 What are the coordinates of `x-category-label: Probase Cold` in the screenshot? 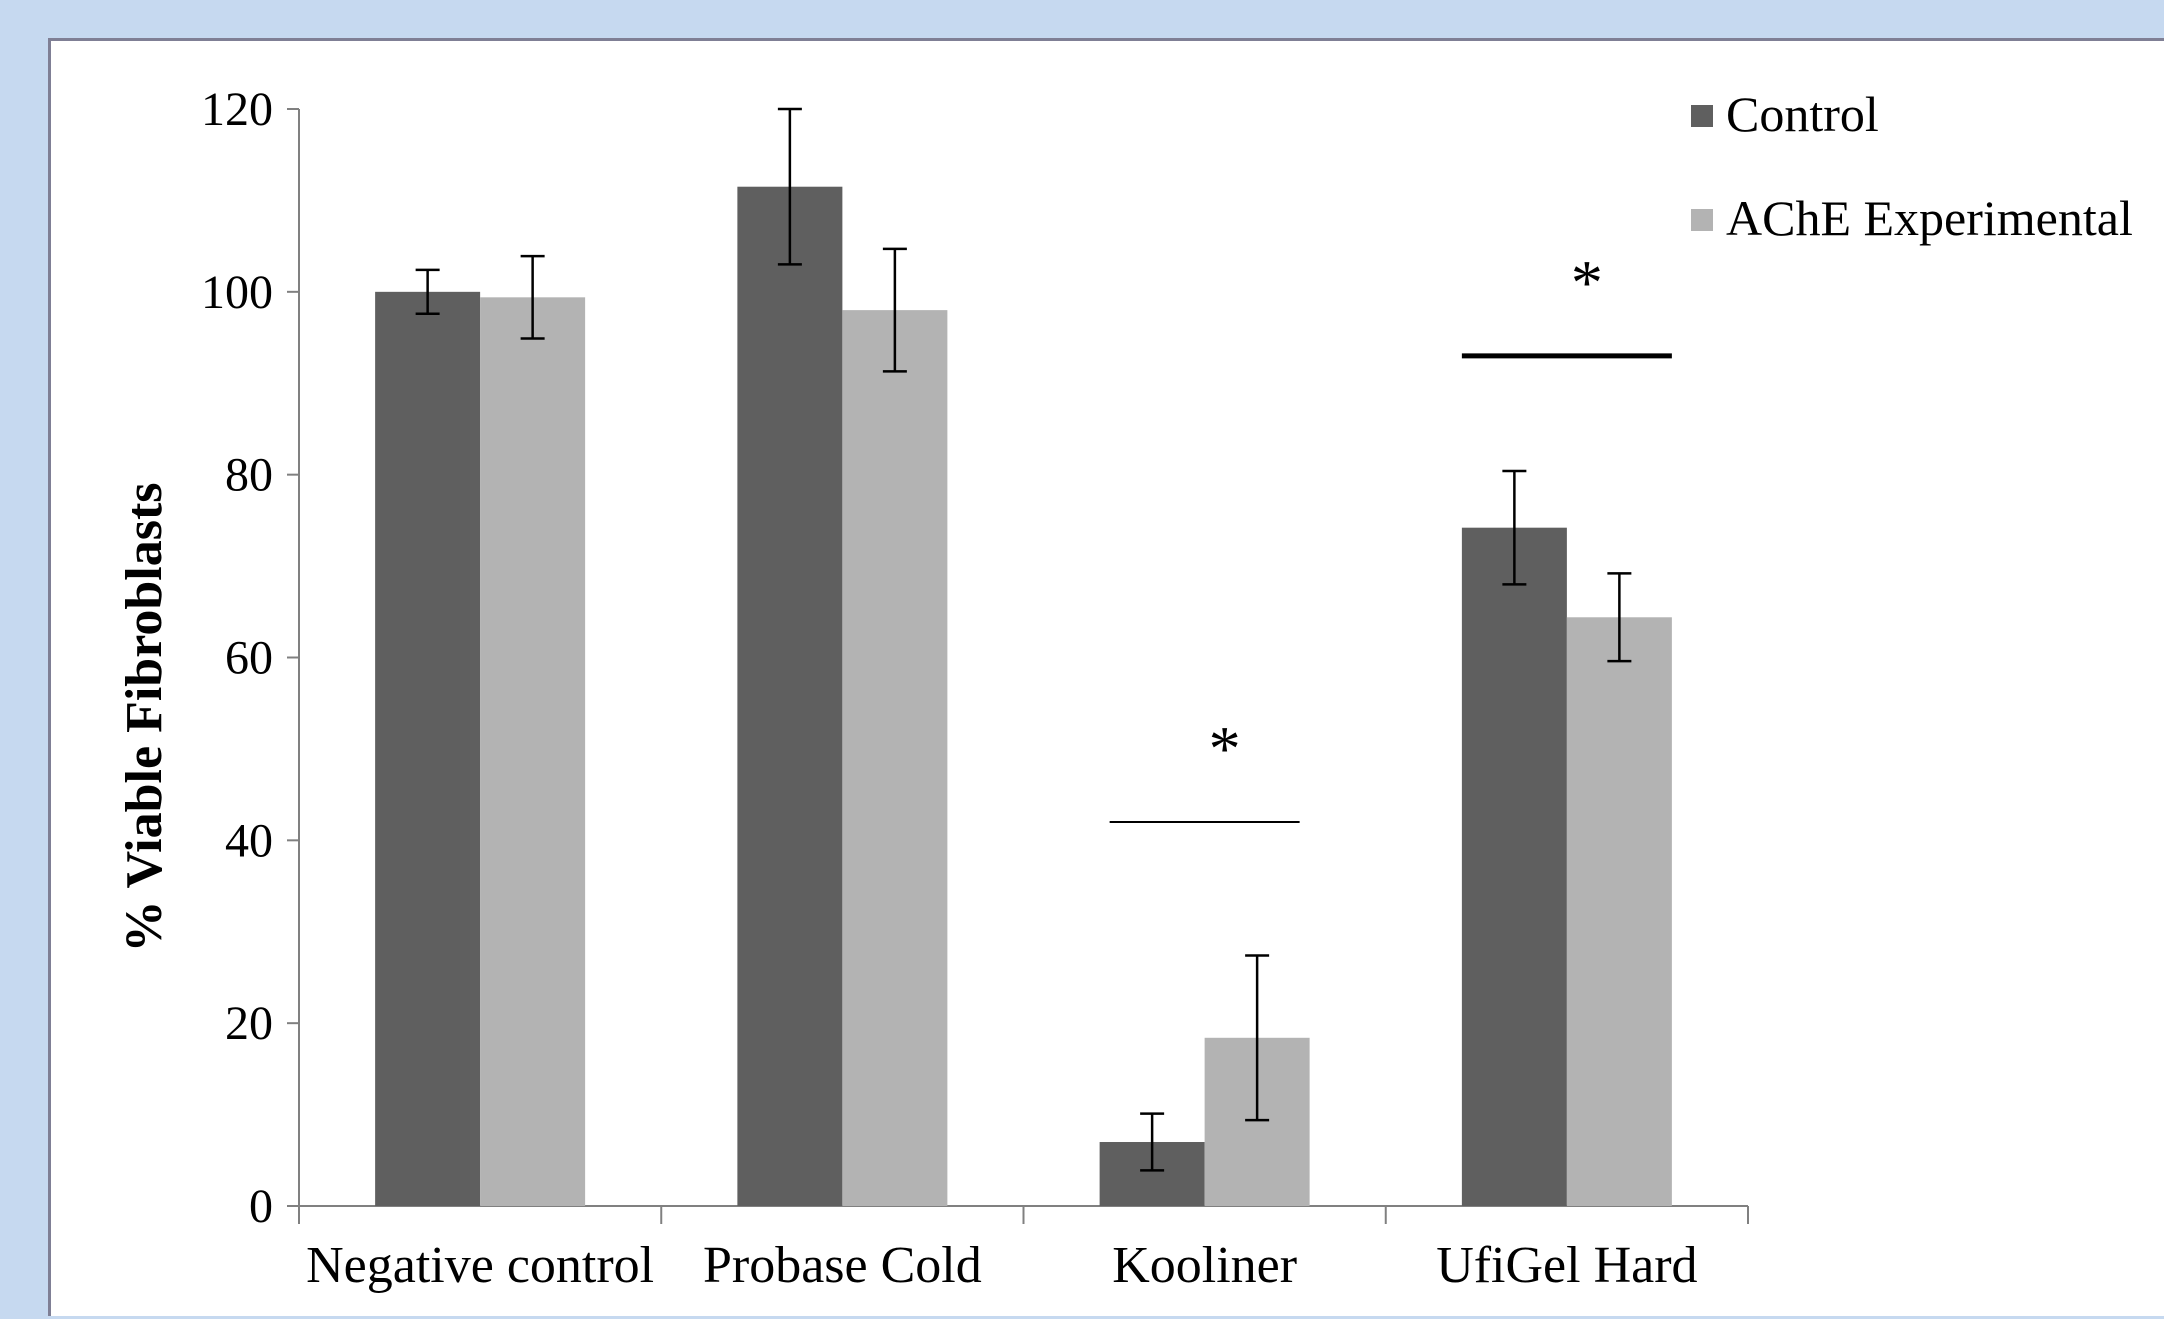 It's located at (842, 1265).